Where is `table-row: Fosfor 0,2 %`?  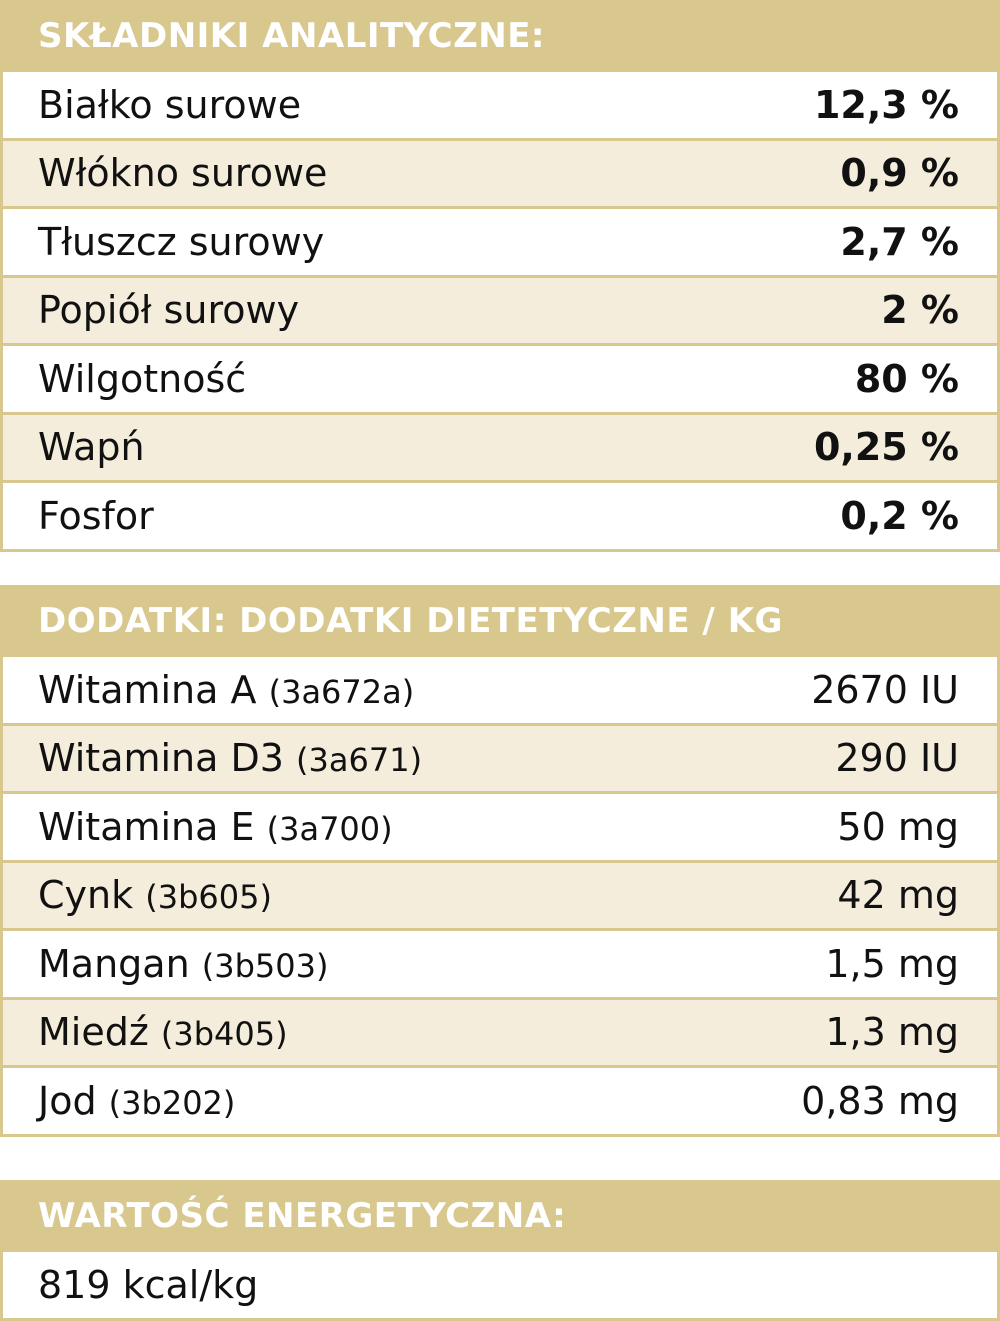
table-row: Fosfor 0,2 % is located at coordinates (500, 517).